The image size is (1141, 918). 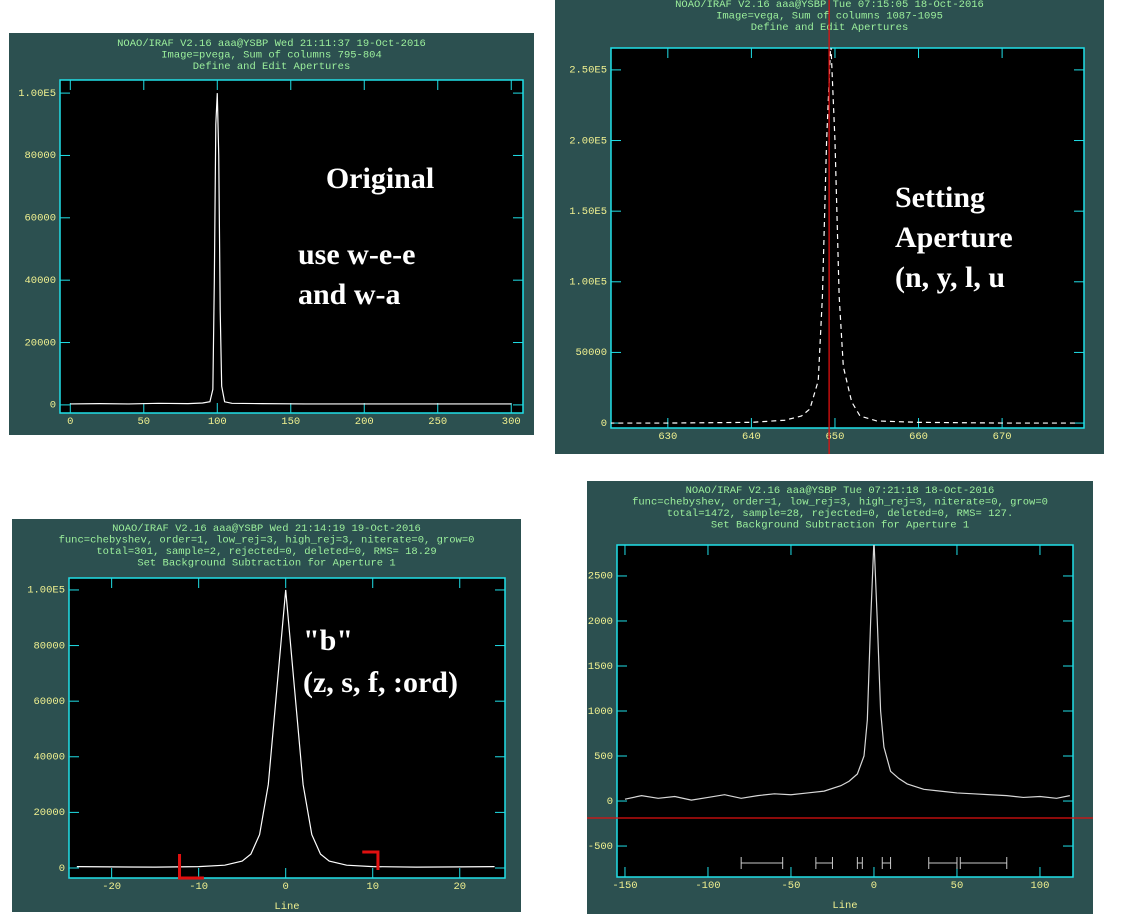 What do you see at coordinates (356, 254) in the screenshot?
I see `annotation: use w-e-e` at bounding box center [356, 254].